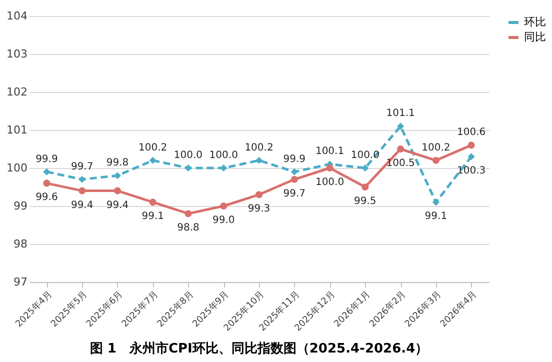 The image size is (552, 362). Describe the element at coordinates (535, 37) in the screenshot. I see `legend-label: 同比` at that location.